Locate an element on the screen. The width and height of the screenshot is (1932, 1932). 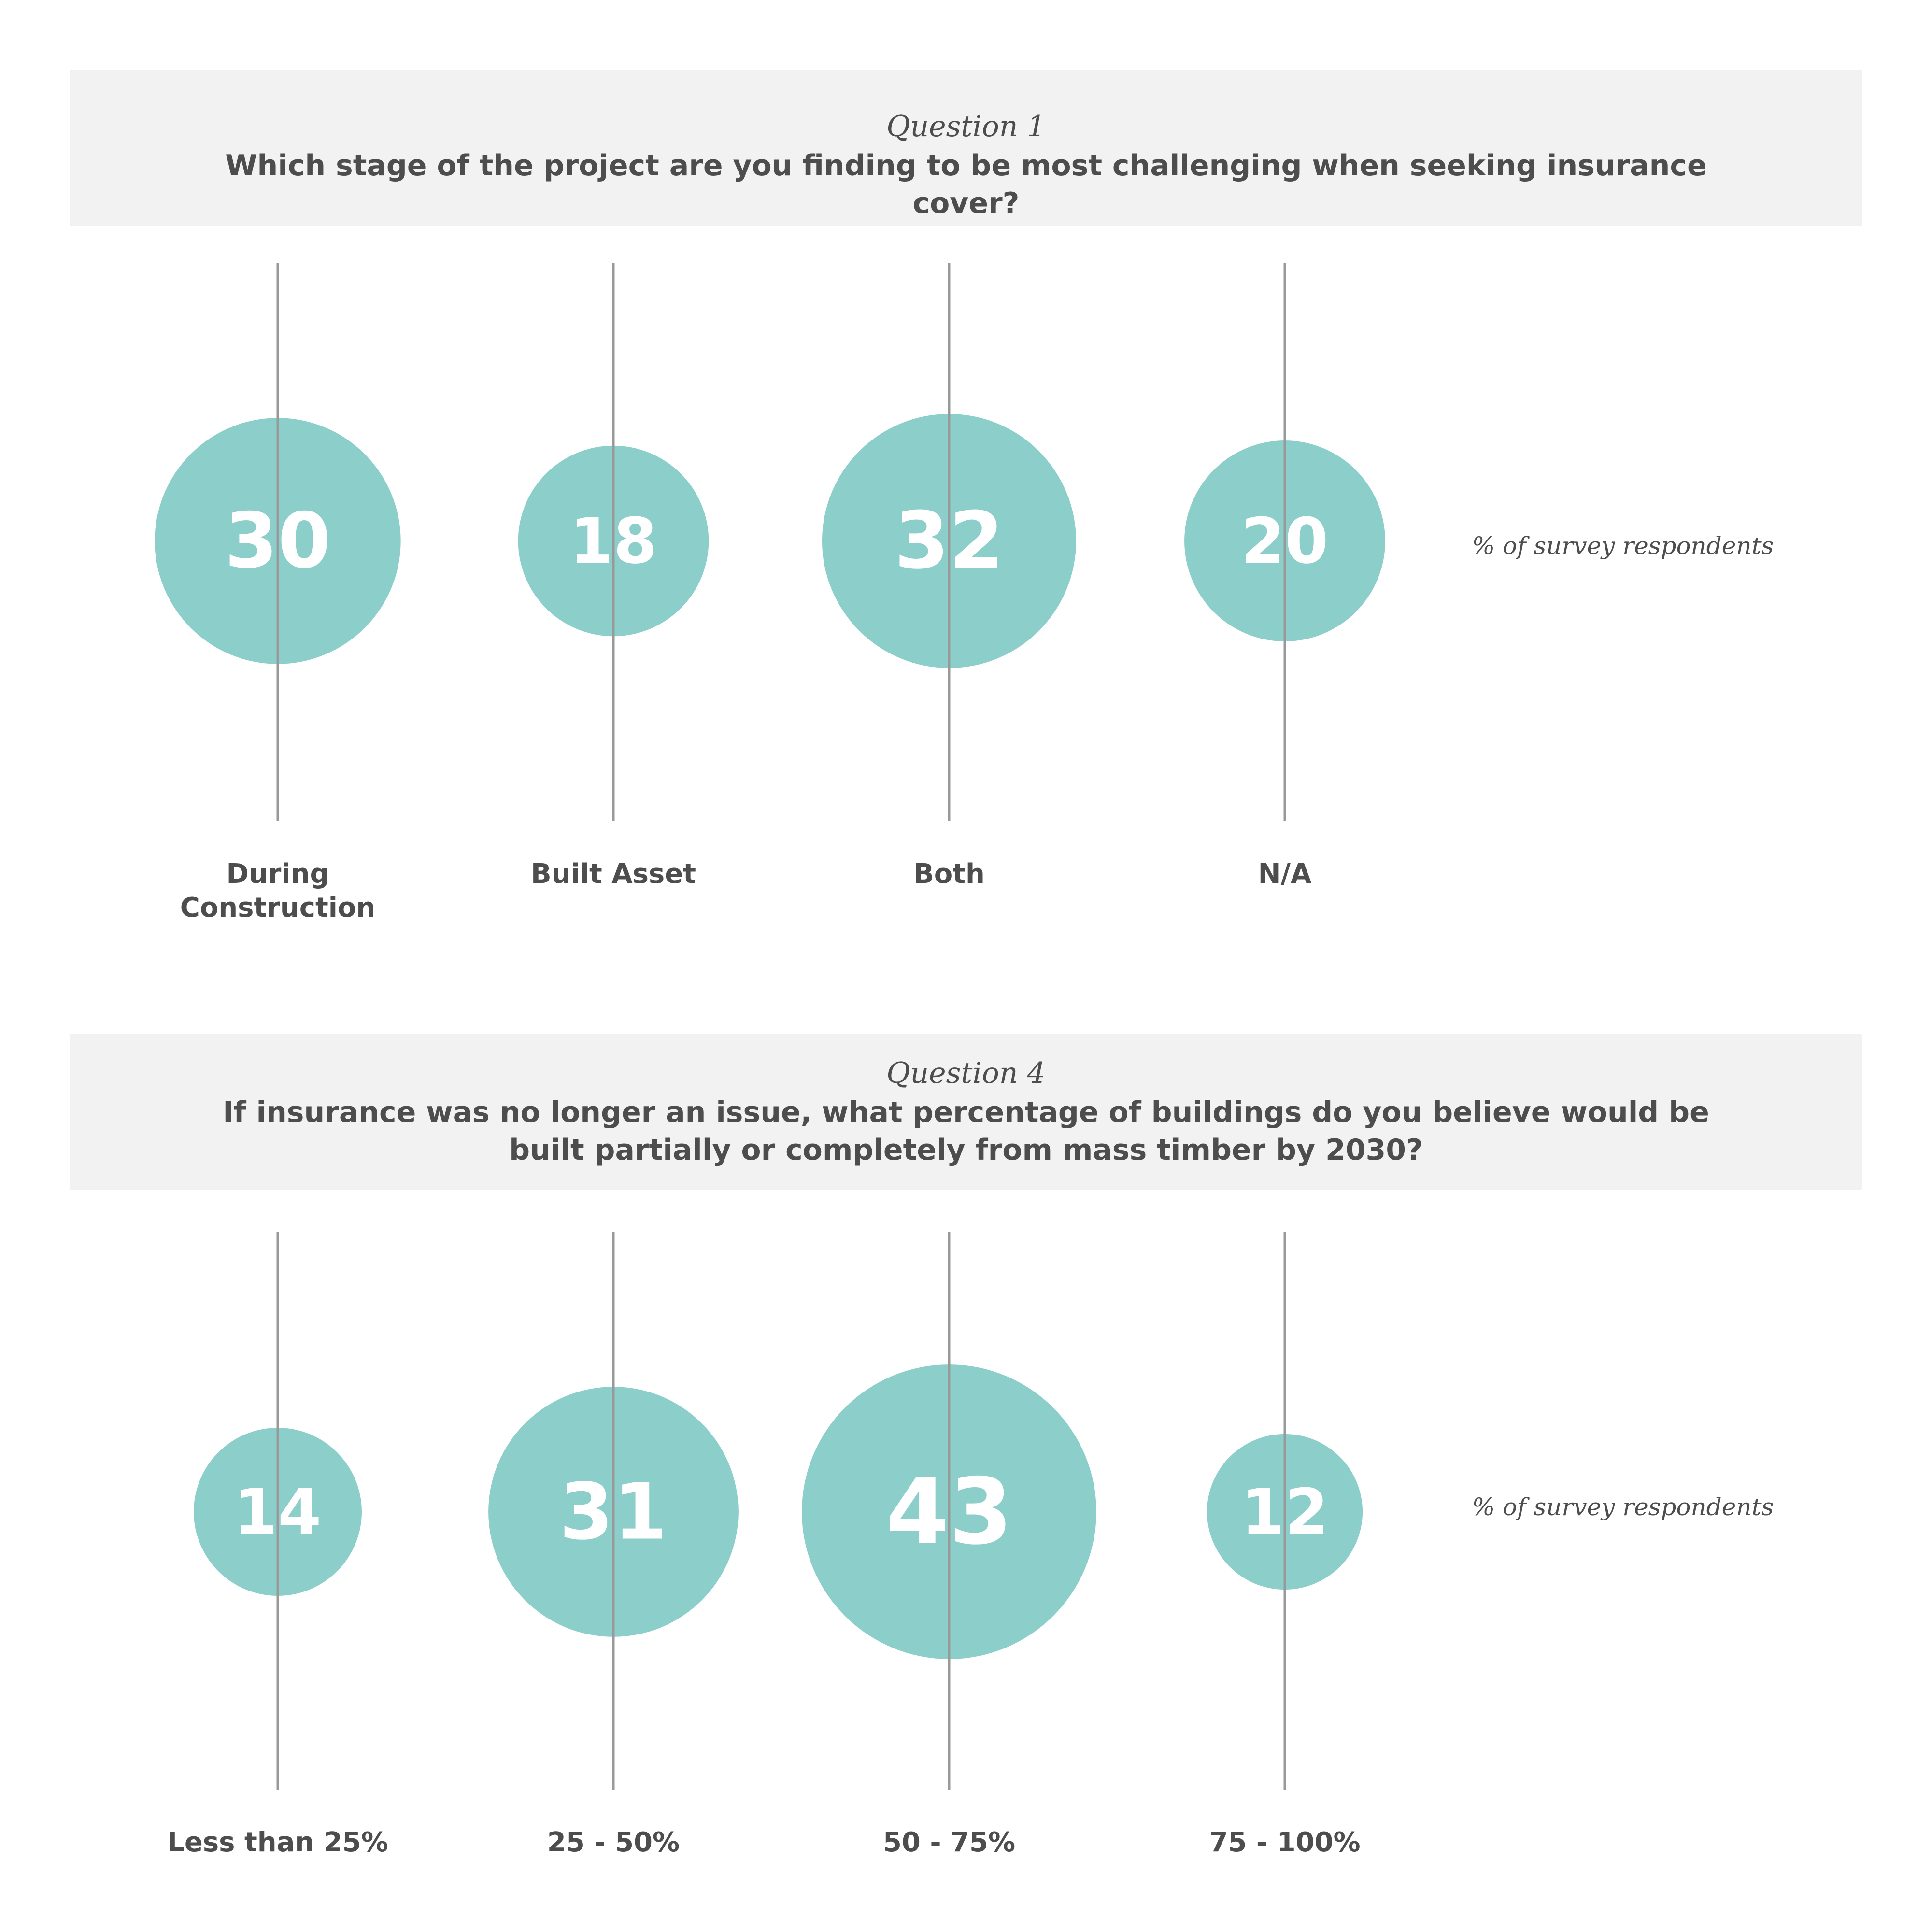
category-label: During Construction is located at coordinates (278, 890).